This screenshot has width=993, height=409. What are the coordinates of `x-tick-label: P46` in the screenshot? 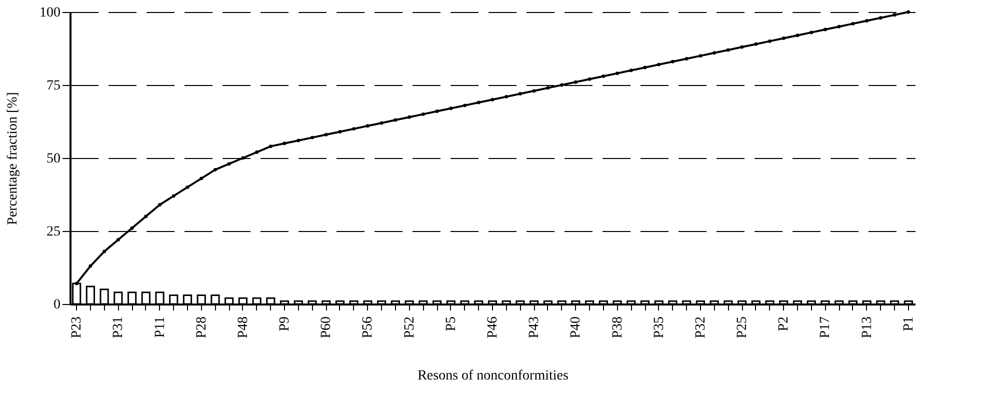 It's located at (493, 327).